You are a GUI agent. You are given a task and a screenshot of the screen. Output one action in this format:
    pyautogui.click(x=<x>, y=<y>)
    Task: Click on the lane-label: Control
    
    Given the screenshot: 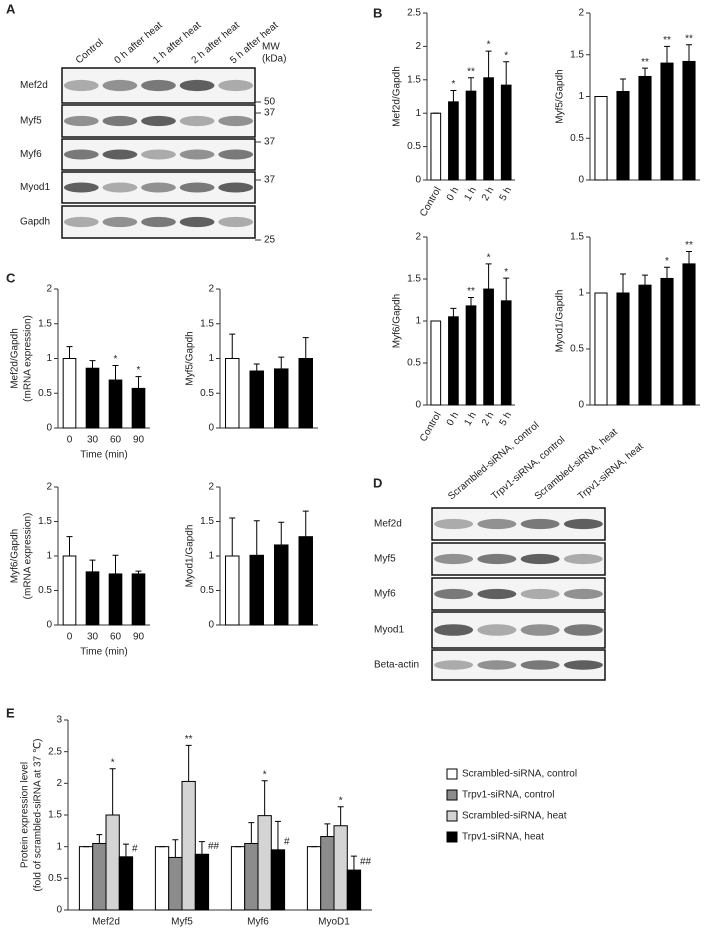 What is the action you would take?
    pyautogui.click(x=90, y=51)
    